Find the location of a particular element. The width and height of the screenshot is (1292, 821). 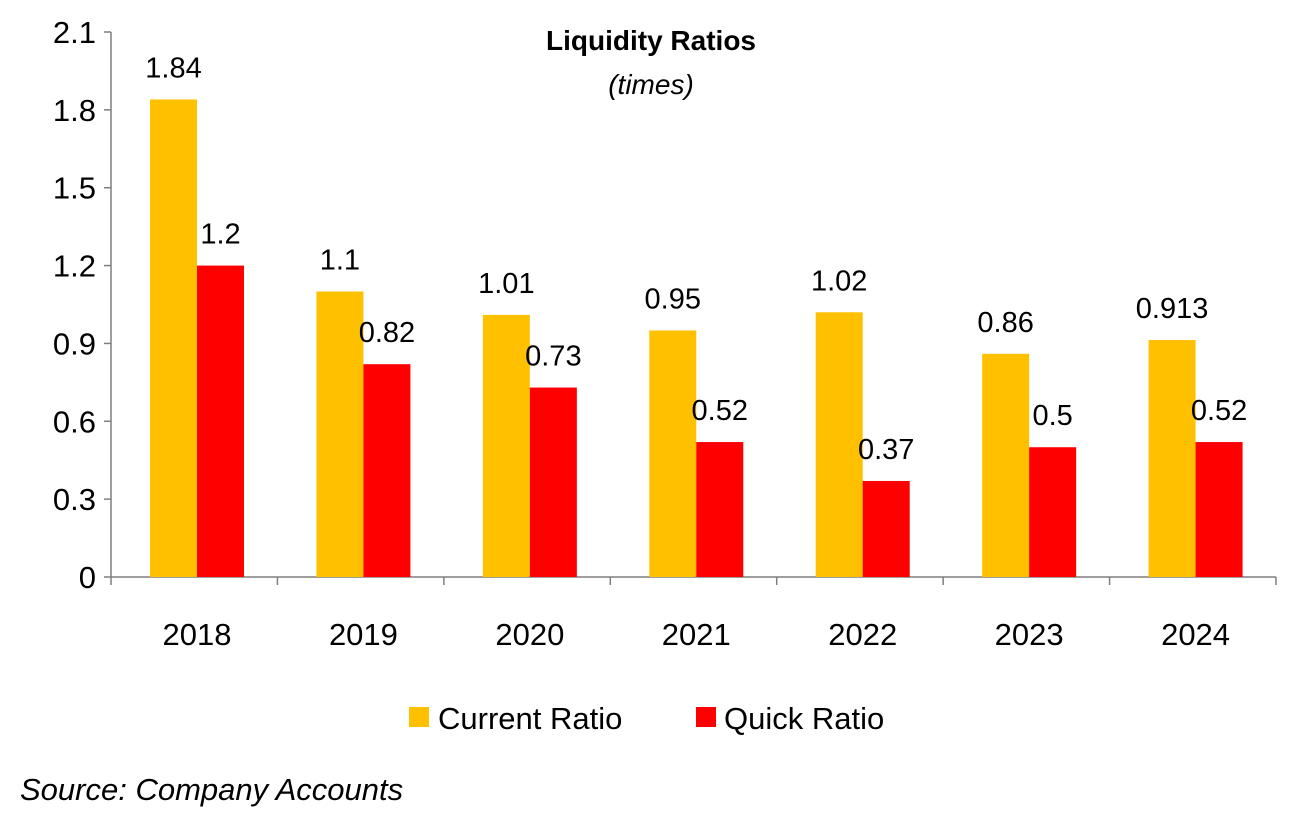

x-tick-label: 2018 is located at coordinates (197, 634).